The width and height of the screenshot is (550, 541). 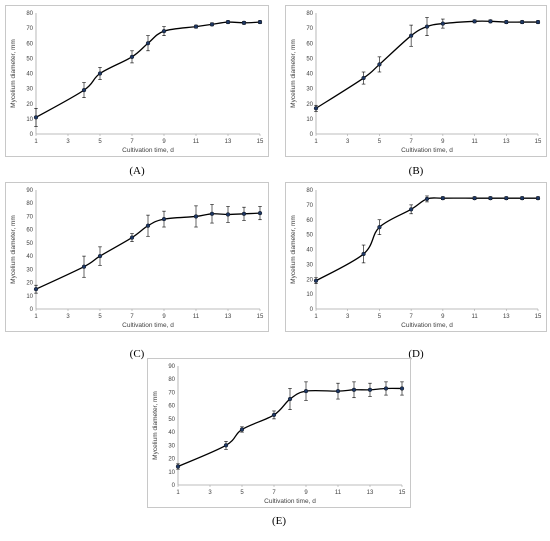 I want to click on panel-label: (D), so click(x=416, y=354).